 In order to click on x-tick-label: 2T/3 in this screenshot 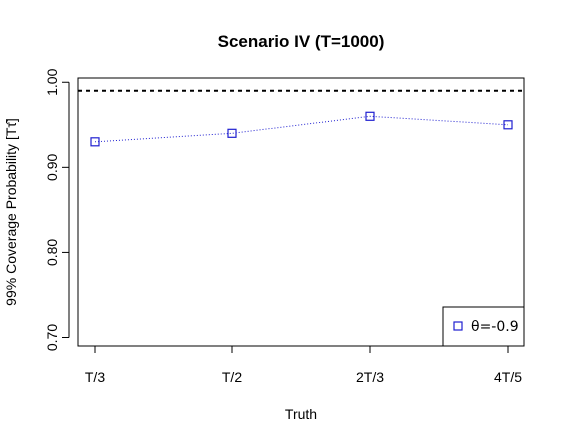, I will do `click(370, 377)`.